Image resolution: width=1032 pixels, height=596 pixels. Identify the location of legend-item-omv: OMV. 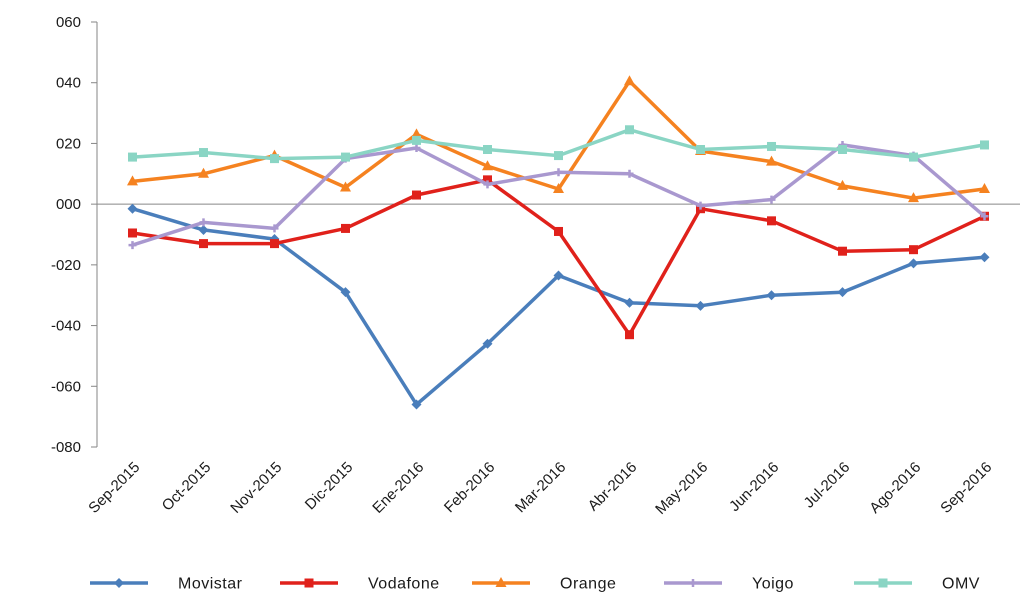
(917, 584).